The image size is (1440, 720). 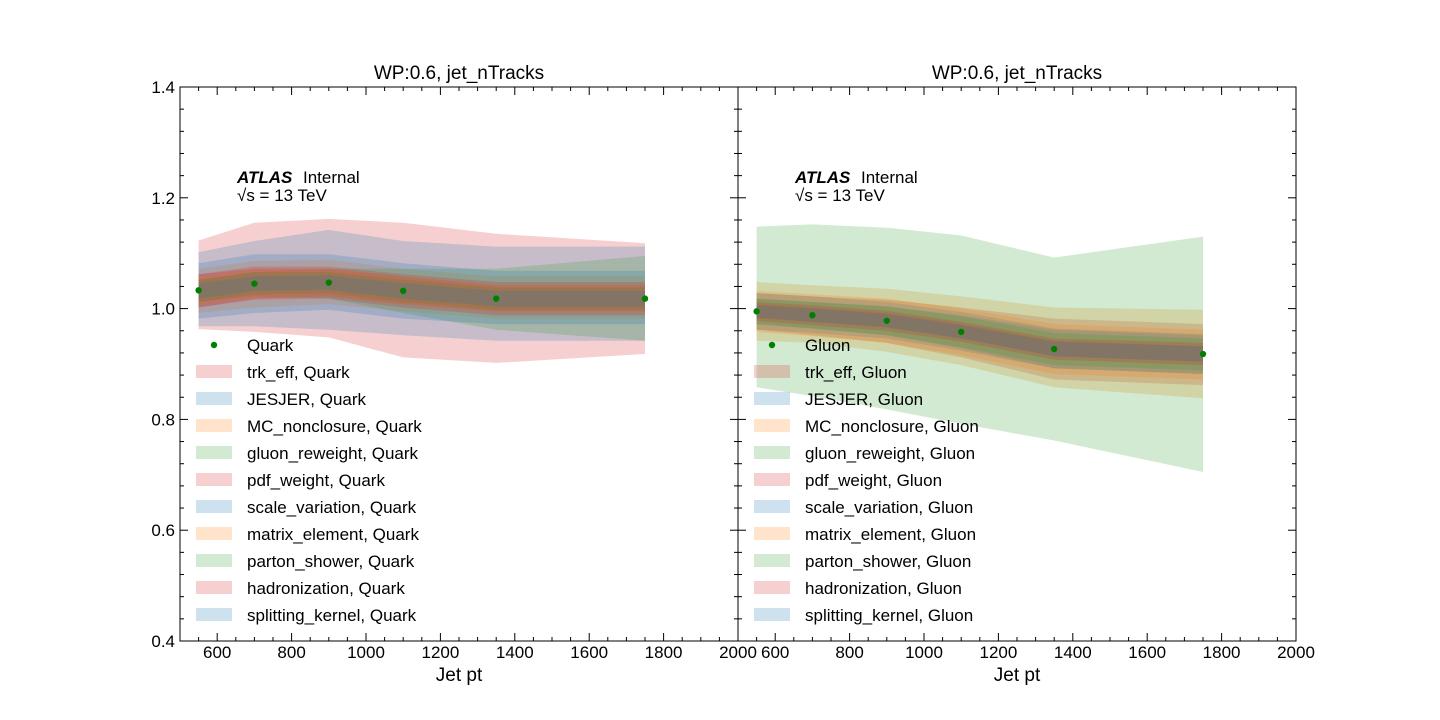 What do you see at coordinates (864, 399) in the screenshot?
I see `legend-label: JESJER, Gluon` at bounding box center [864, 399].